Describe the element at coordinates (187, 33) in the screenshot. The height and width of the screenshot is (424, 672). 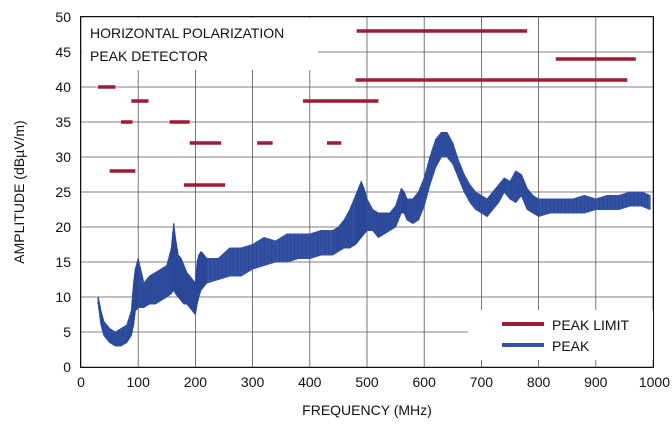
I see `annotation-line-1: HORIZONTAL POLARIZATION` at that location.